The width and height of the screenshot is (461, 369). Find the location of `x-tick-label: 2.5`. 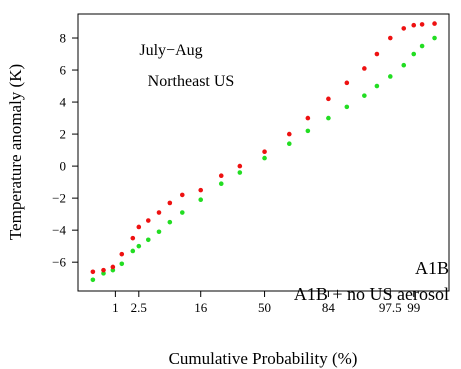

x-tick-label: 2.5 is located at coordinates (139, 307).